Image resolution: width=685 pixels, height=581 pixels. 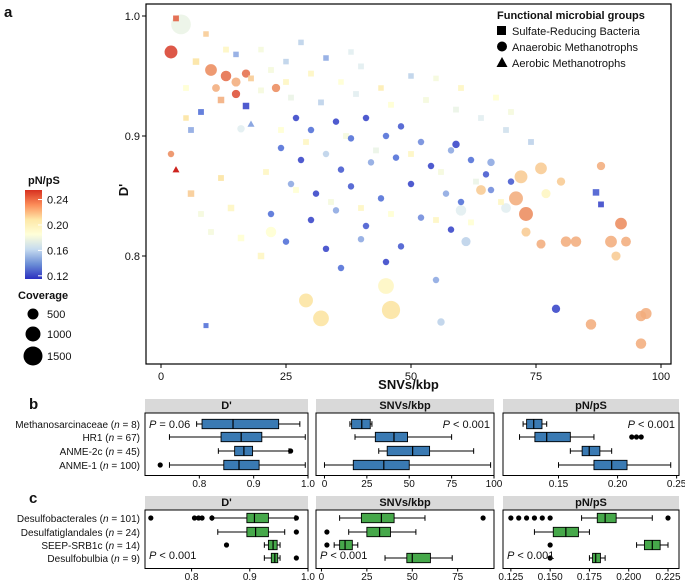 I want to click on x-tick-label: 0.25, so click(x=676, y=484).